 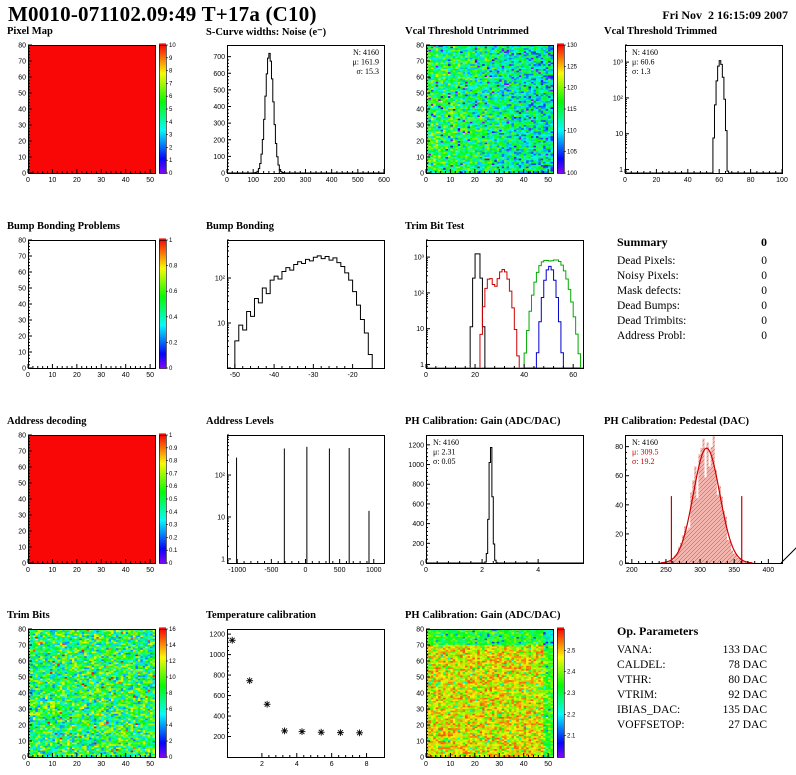 I want to click on ph-gain-map-canvas, so click(x=497, y=699).